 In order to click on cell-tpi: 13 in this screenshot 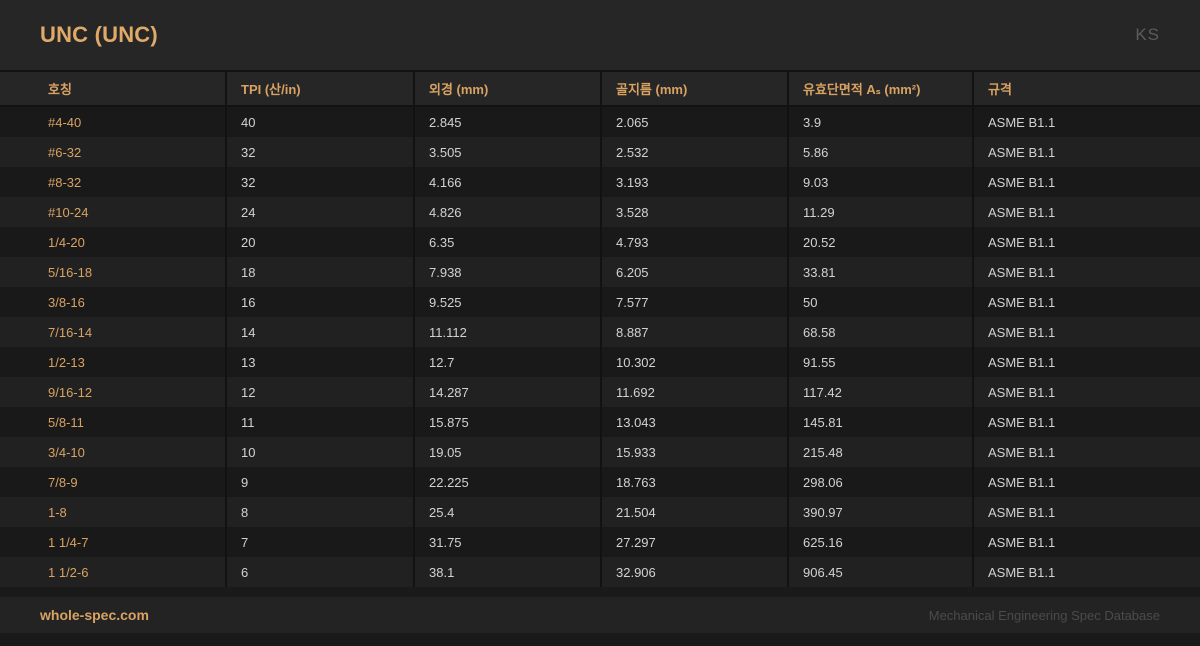, I will do `click(319, 362)`.